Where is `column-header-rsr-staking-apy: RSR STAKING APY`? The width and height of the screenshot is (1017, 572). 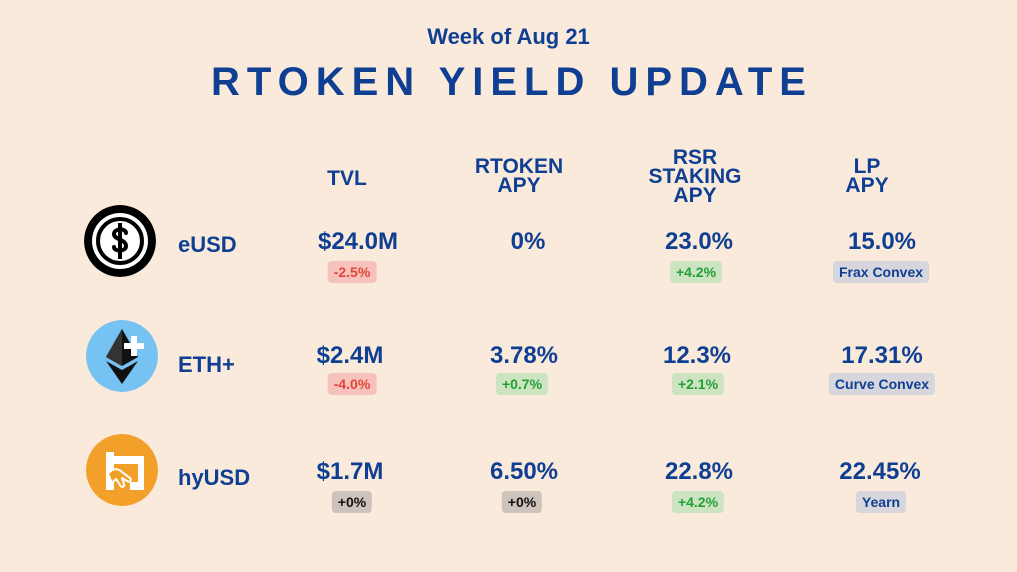
column-header-rsr-staking-apy: RSR STAKING APY is located at coordinates (695, 176).